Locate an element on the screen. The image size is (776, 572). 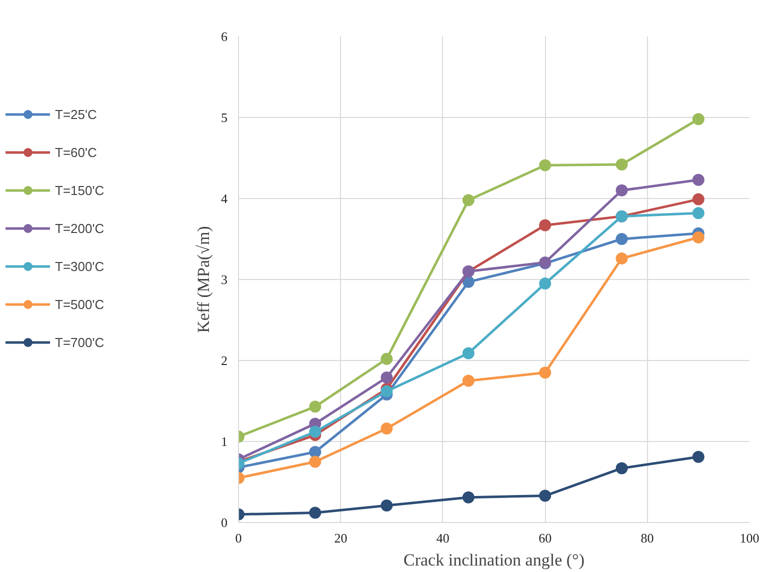
legend-label: T=150'C is located at coordinates (79, 190).